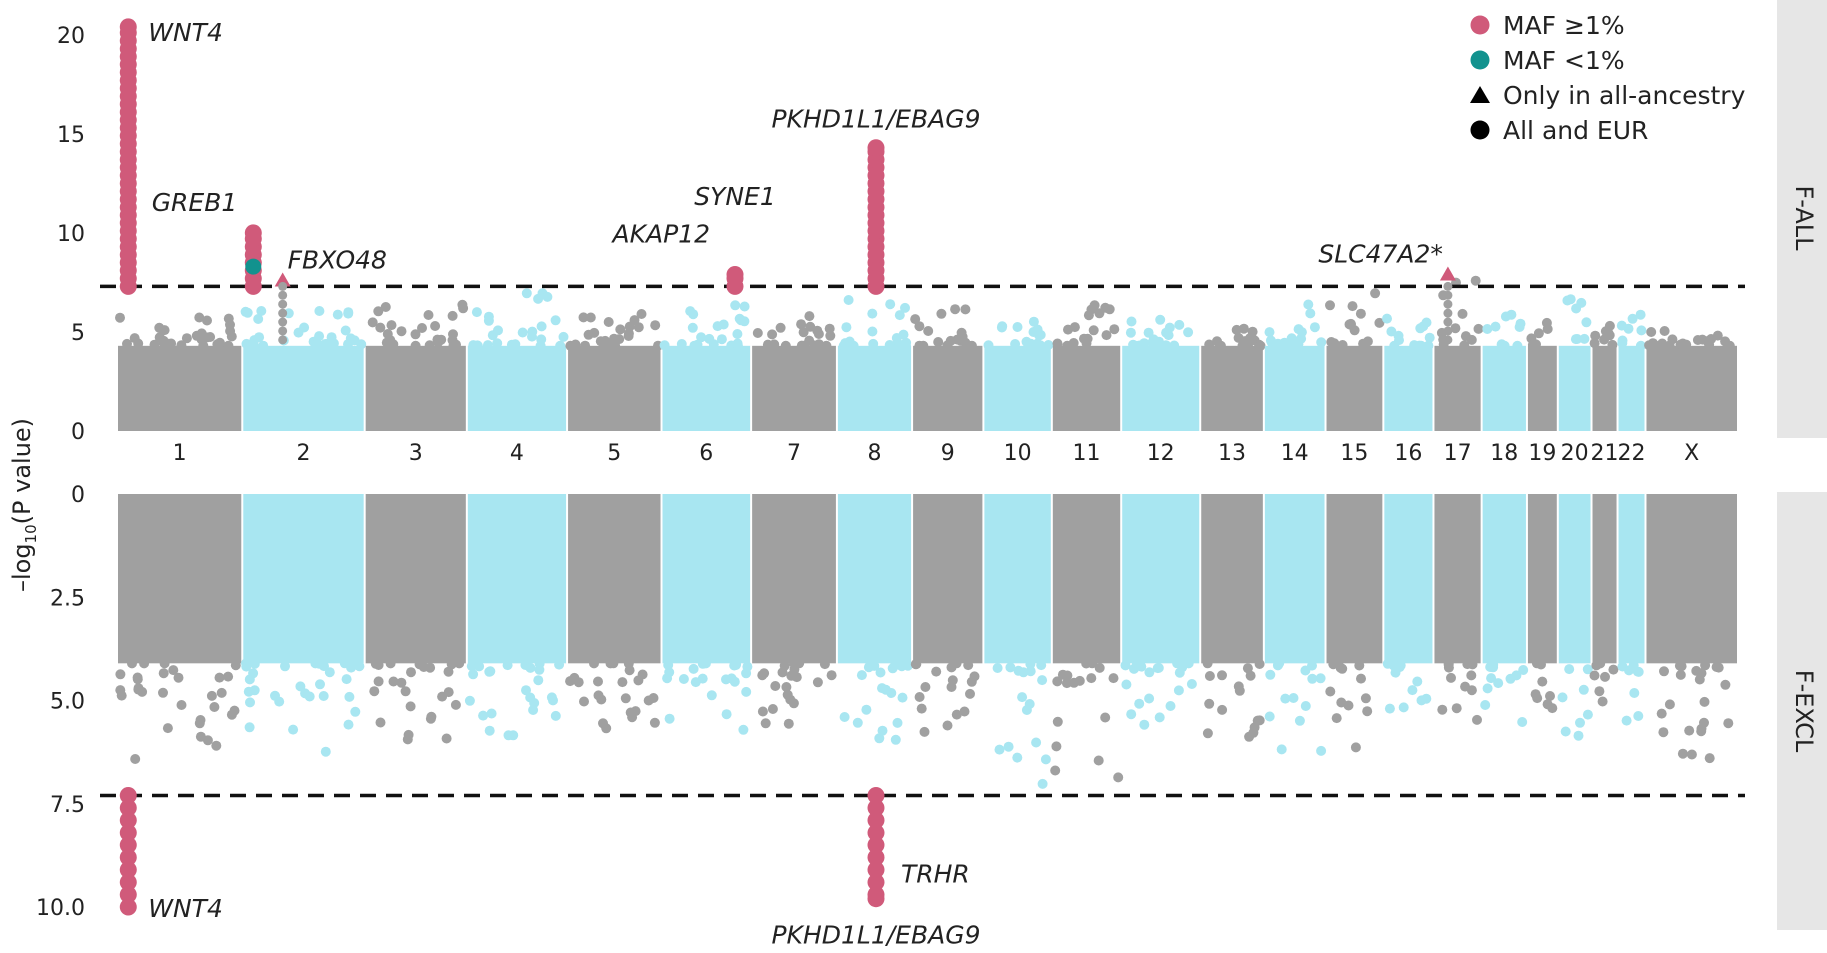 The image size is (1827, 953). Describe the element at coordinates (1632, 453) in the screenshot. I see `chromosome-label: 22` at that location.